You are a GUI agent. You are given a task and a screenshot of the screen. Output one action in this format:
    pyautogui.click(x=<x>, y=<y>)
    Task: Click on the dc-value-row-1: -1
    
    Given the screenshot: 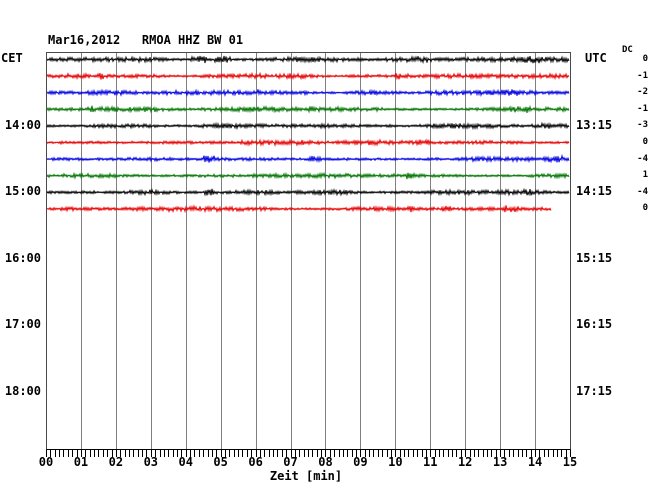 What is the action you would take?
    pyautogui.click(x=642, y=75)
    